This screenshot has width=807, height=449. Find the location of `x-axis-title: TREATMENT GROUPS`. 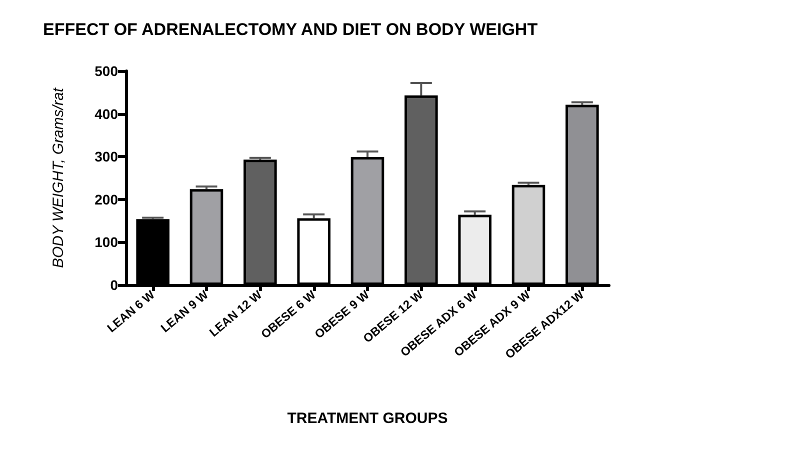

x-axis-title: TREATMENT GROUPS is located at coordinates (367, 418).